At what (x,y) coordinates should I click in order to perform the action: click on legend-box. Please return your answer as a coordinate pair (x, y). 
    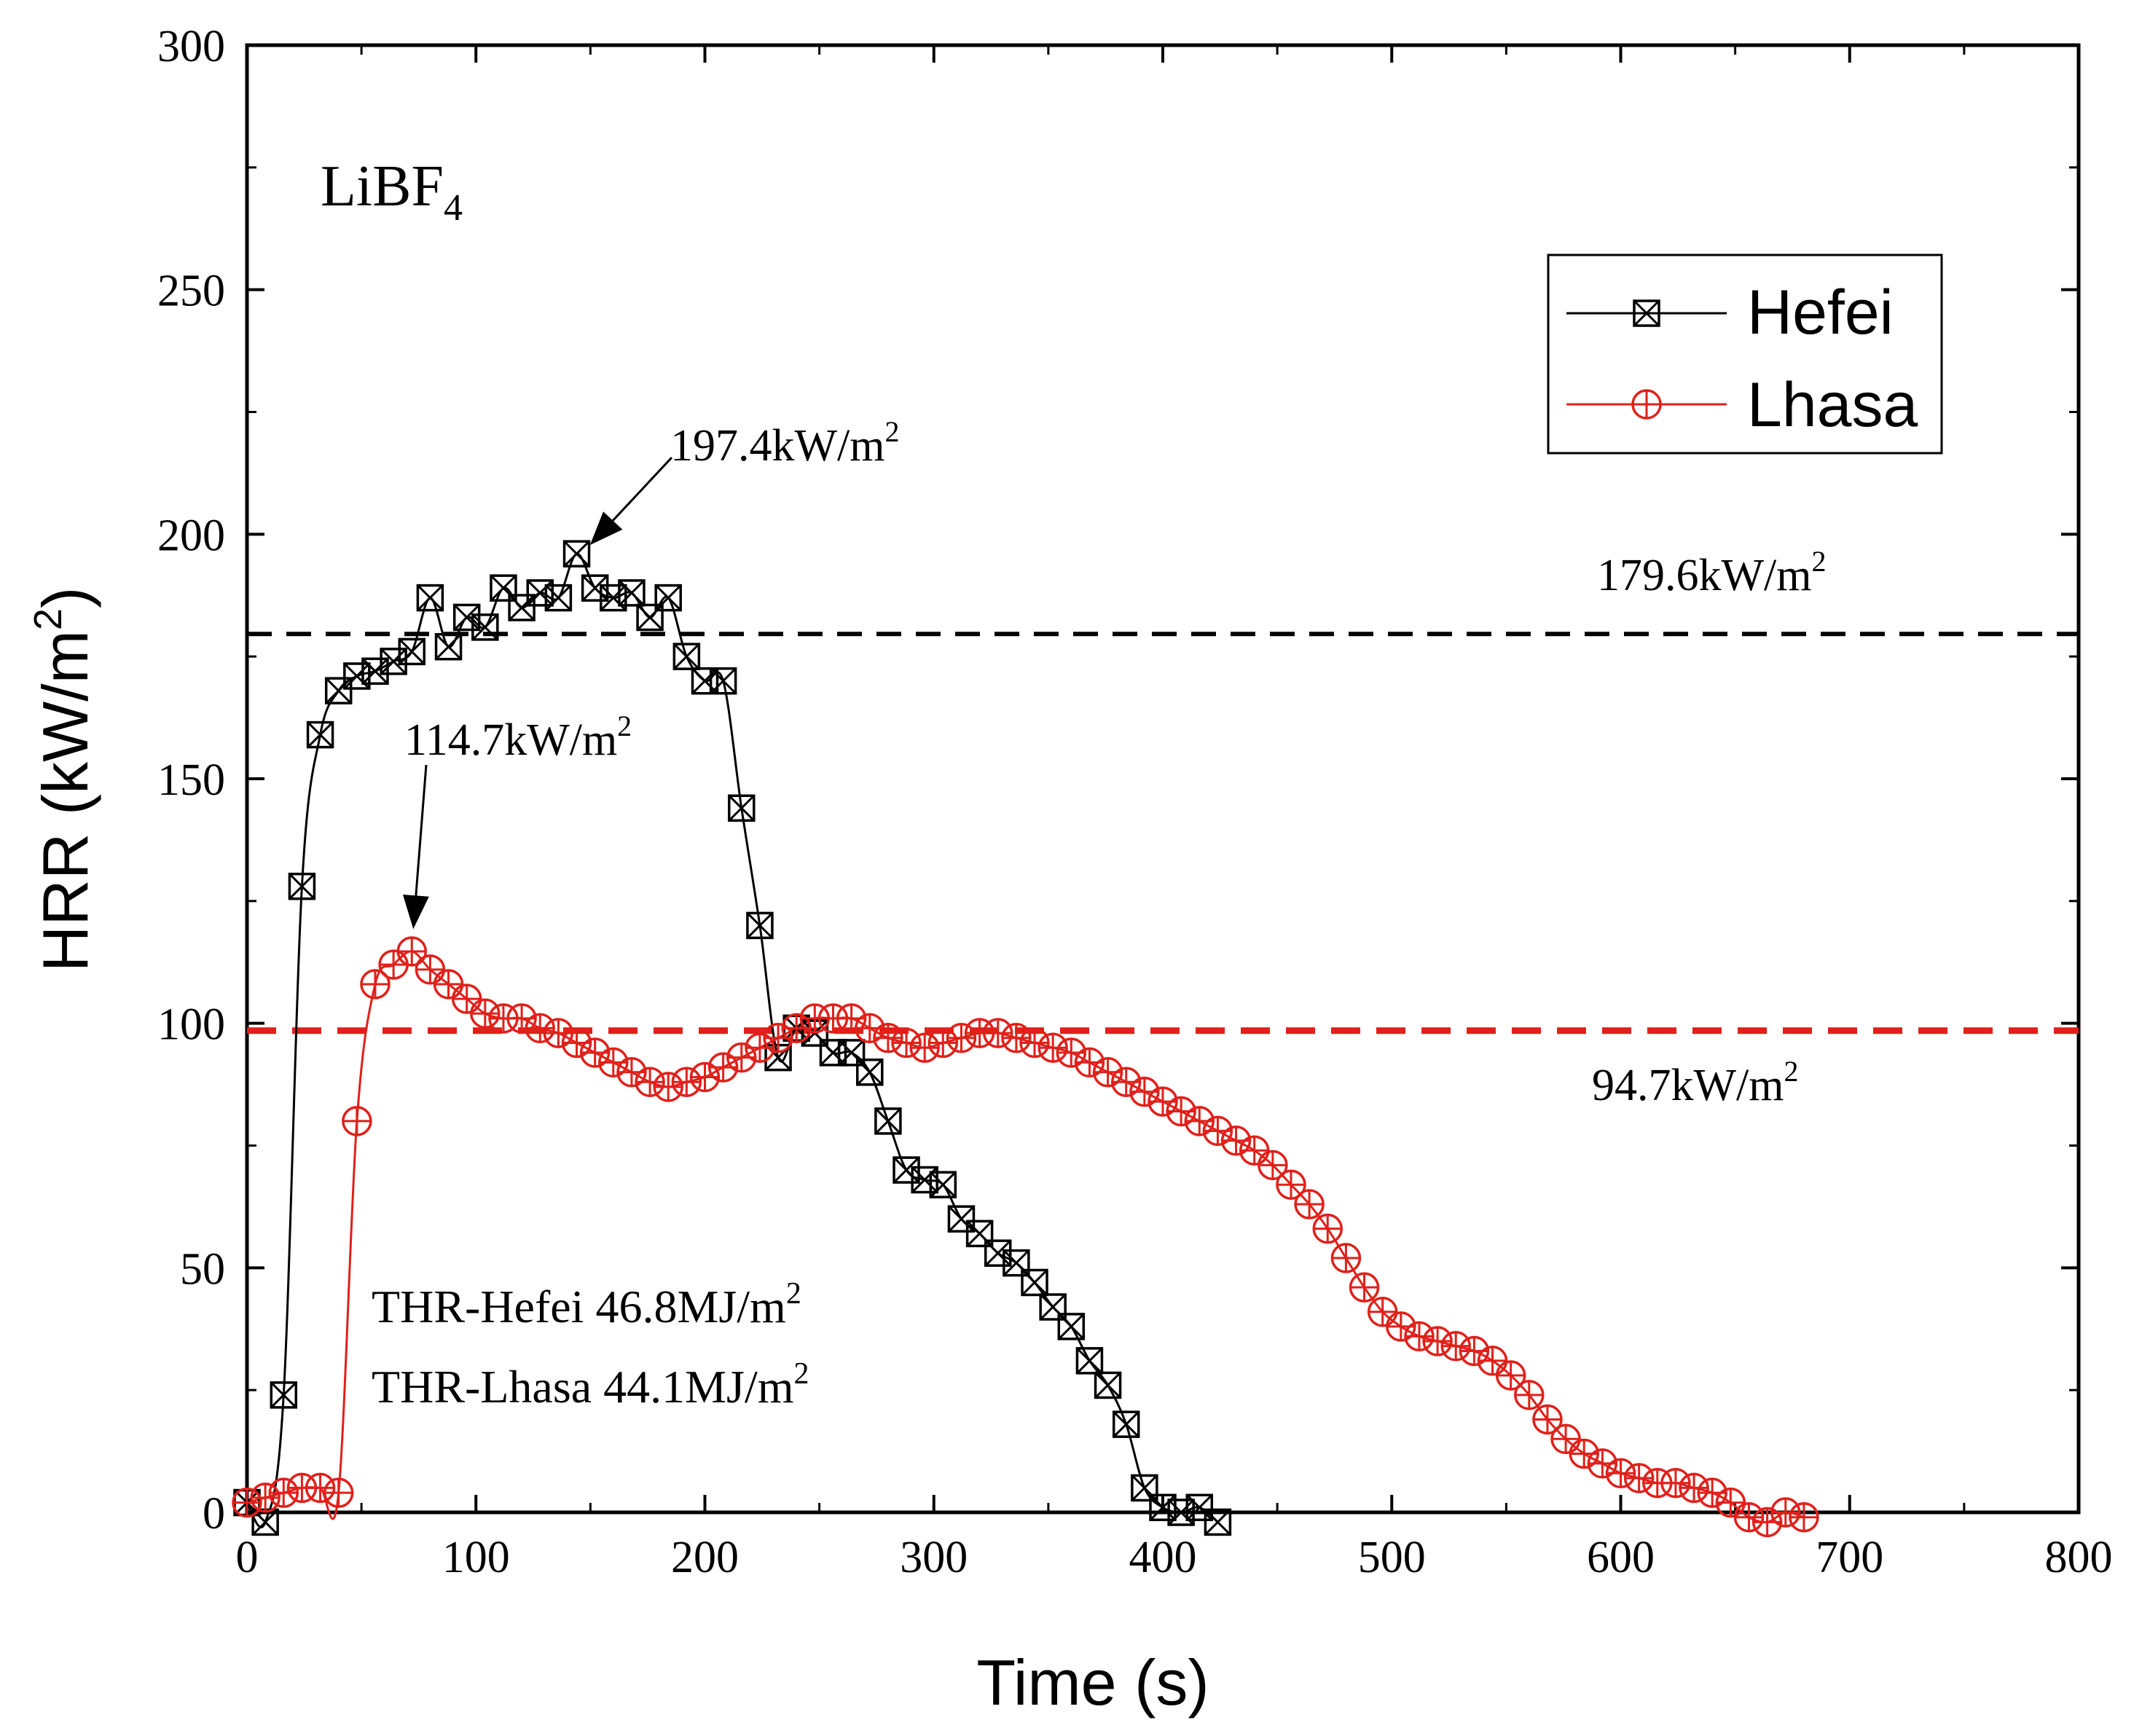
    Looking at the image, I should click on (1745, 354).